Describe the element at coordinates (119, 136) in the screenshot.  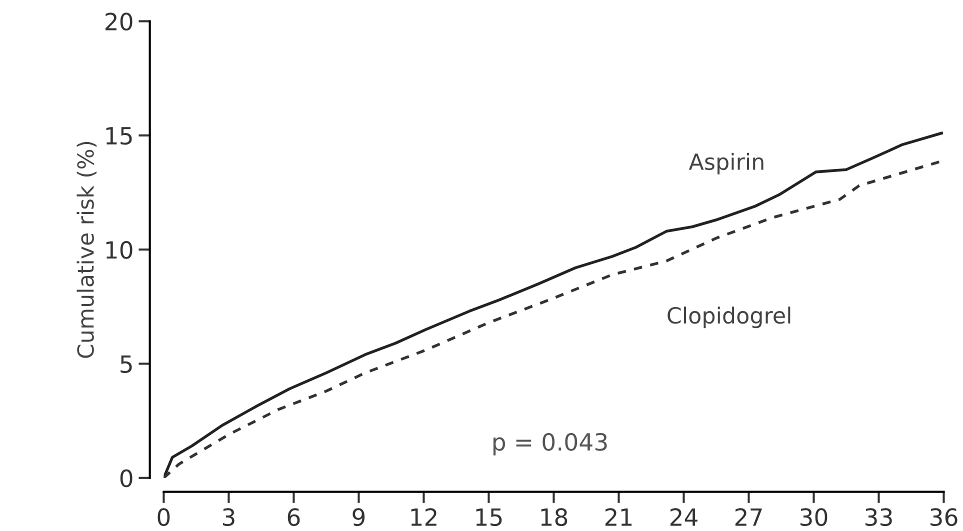
I see `y-tick-label: 15` at that location.